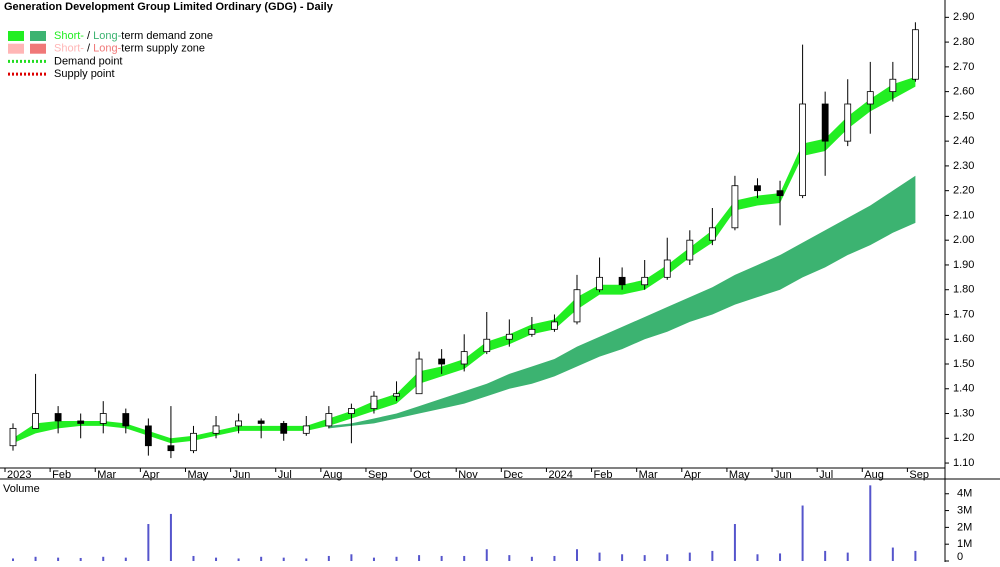 The image size is (1000, 567). I want to click on y-tick-label: 1.20, so click(963, 438).